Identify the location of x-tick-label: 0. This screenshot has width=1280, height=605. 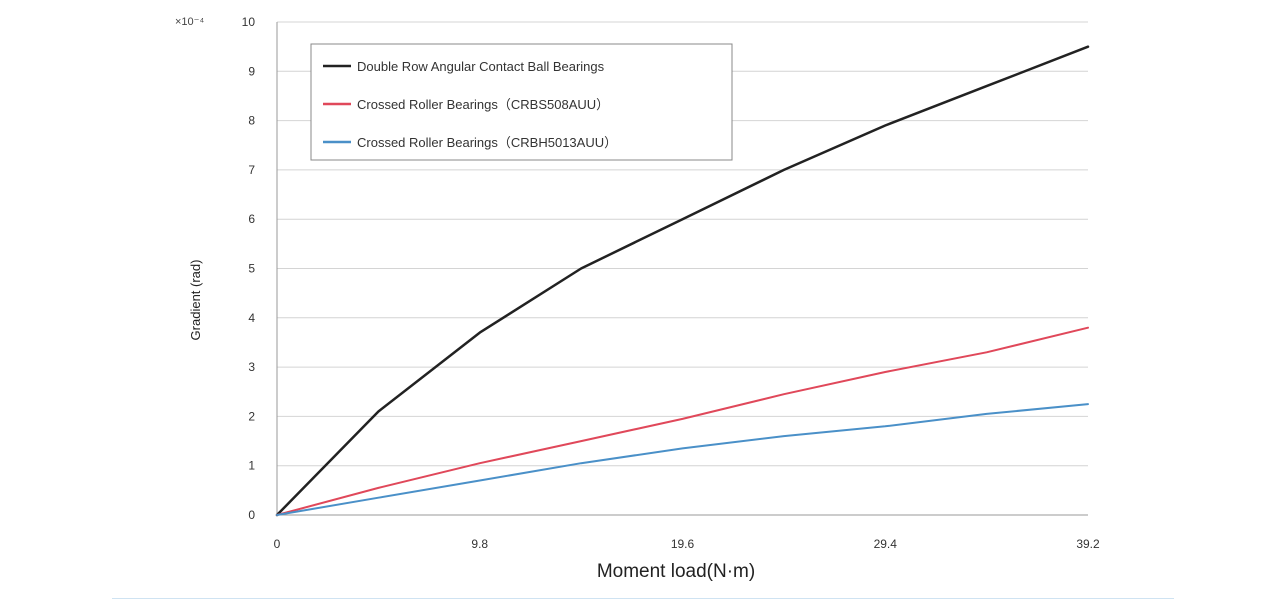
(277, 544).